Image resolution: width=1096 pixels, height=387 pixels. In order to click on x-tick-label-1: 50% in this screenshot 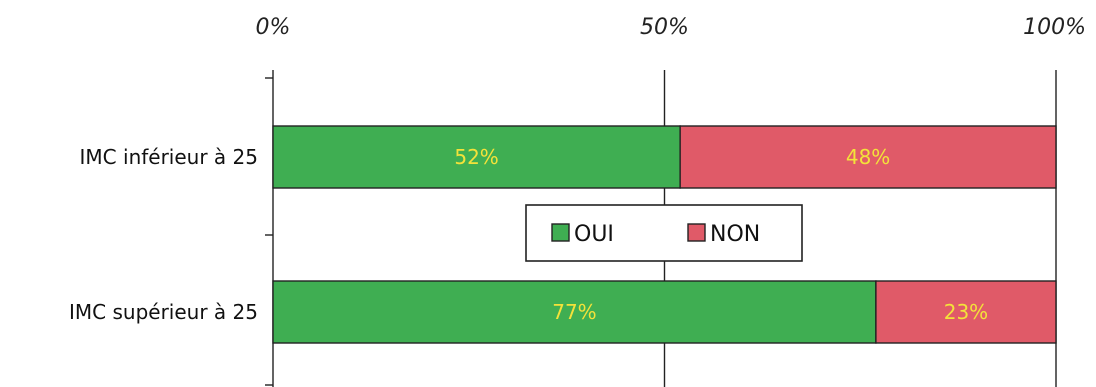, I will do `click(664, 27)`.